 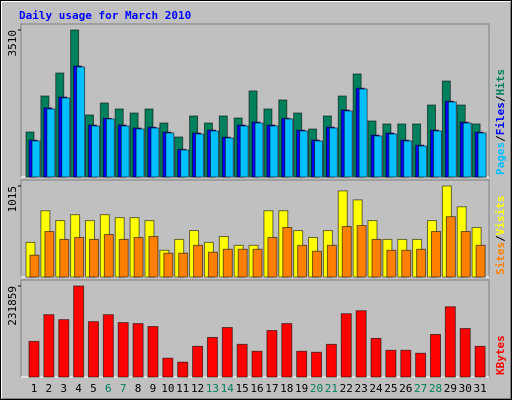 I want to click on x-tick-label: 19, so click(x=301, y=388).